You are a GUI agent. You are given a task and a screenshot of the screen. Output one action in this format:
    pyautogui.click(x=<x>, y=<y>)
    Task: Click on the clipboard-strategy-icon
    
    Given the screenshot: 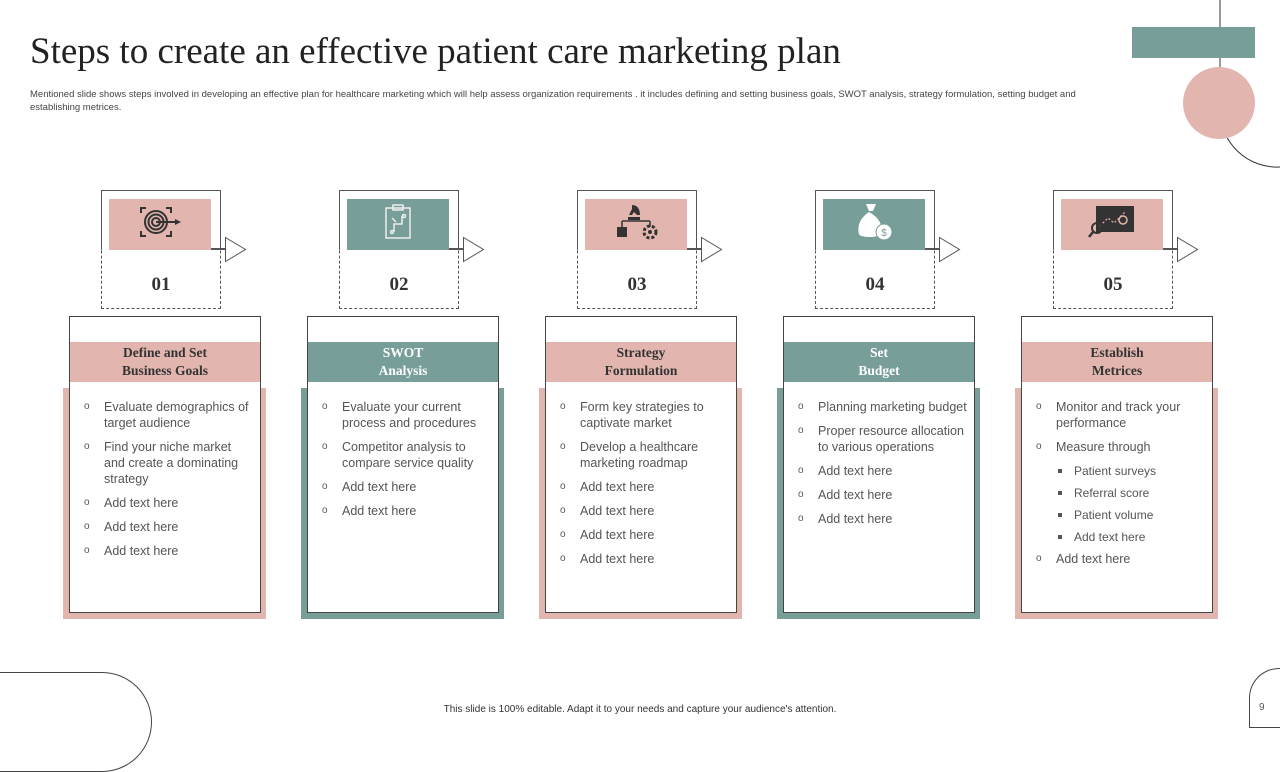 What is the action you would take?
    pyautogui.click(x=398, y=224)
    